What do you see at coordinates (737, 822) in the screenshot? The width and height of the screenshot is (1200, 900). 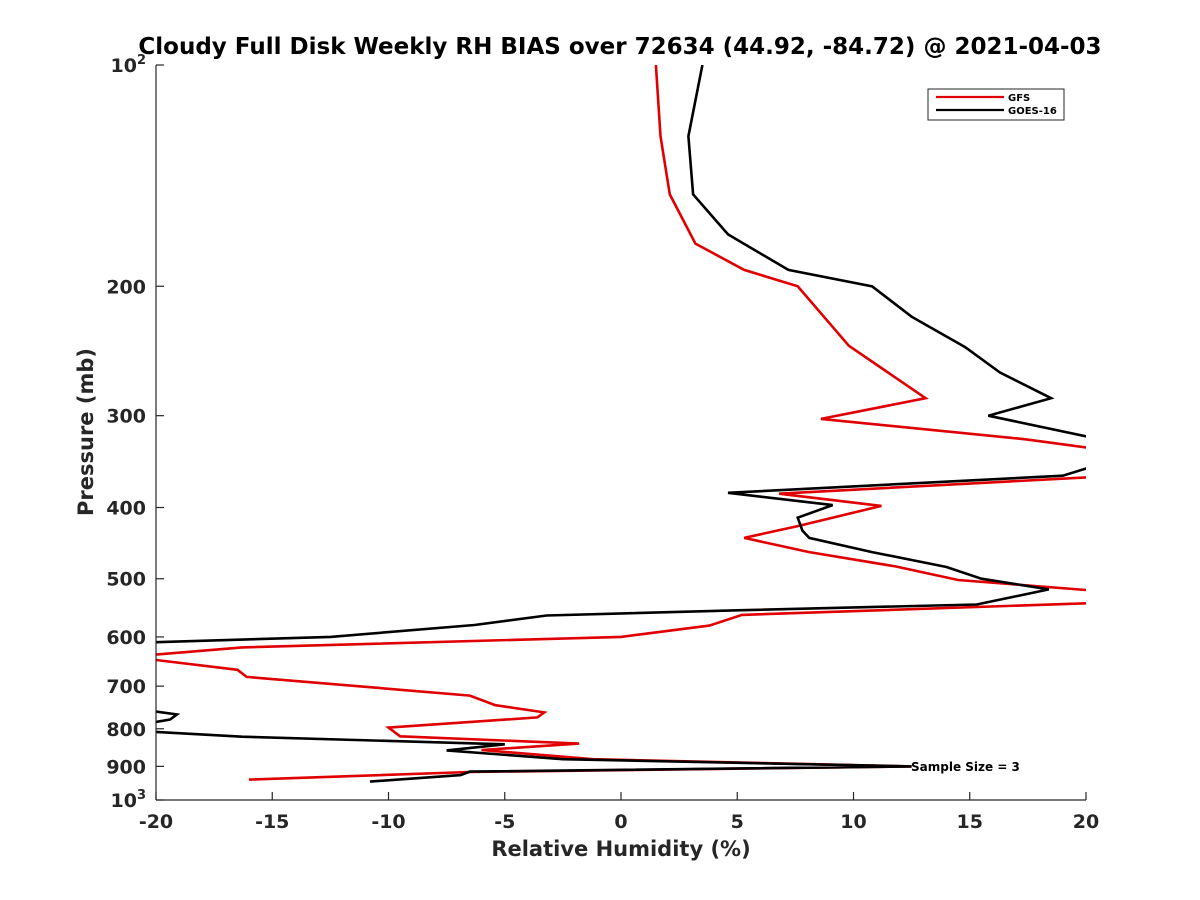 I see `x-tick-label: 5` at bounding box center [737, 822].